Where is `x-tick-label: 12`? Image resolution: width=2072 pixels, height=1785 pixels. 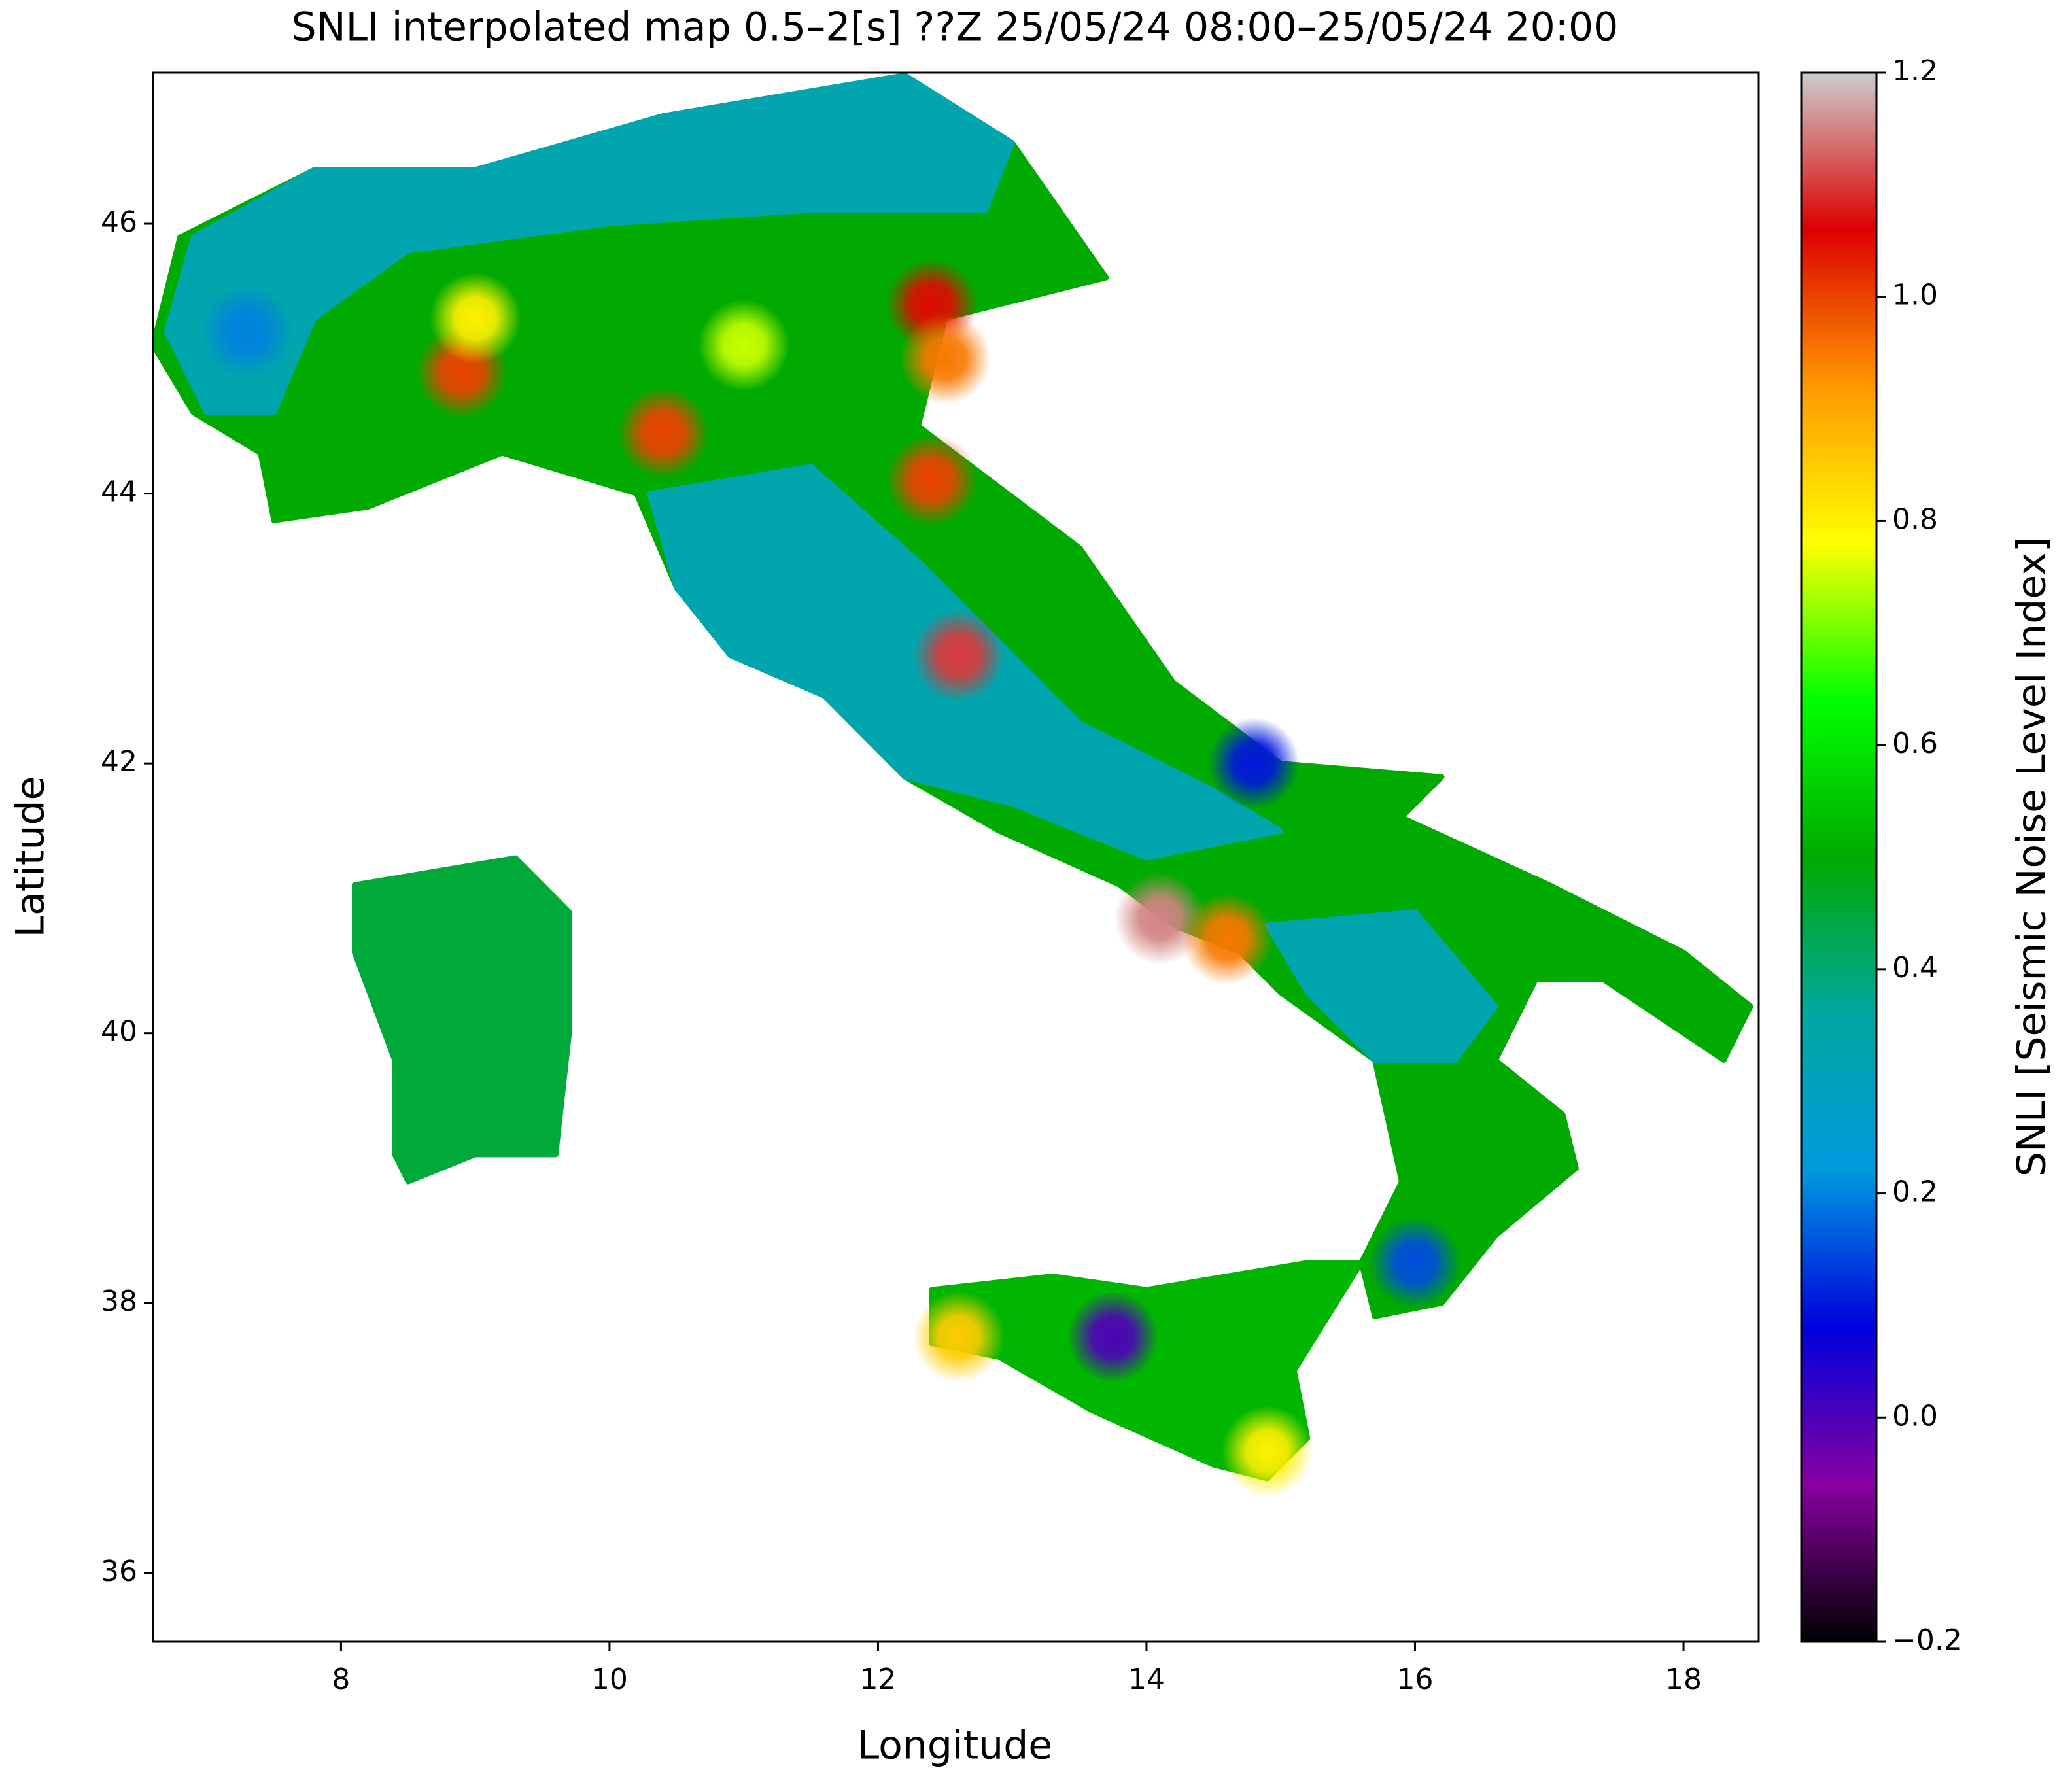 x-tick-label: 12 is located at coordinates (877, 1679).